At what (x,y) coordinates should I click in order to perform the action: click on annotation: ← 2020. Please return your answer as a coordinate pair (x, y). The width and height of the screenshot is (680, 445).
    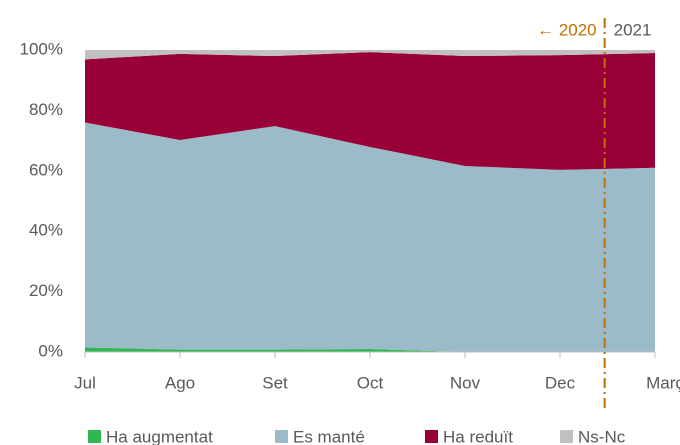
    Looking at the image, I should click on (567, 29).